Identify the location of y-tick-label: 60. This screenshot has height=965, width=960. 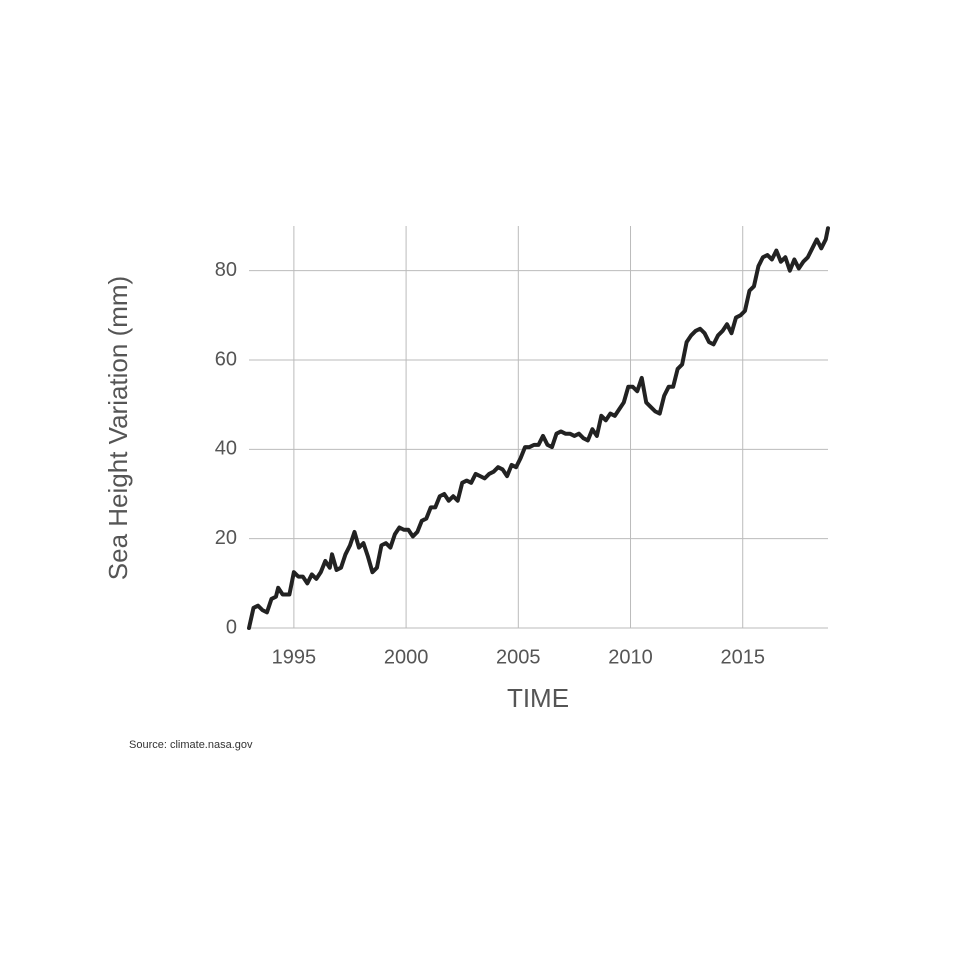
(226, 359).